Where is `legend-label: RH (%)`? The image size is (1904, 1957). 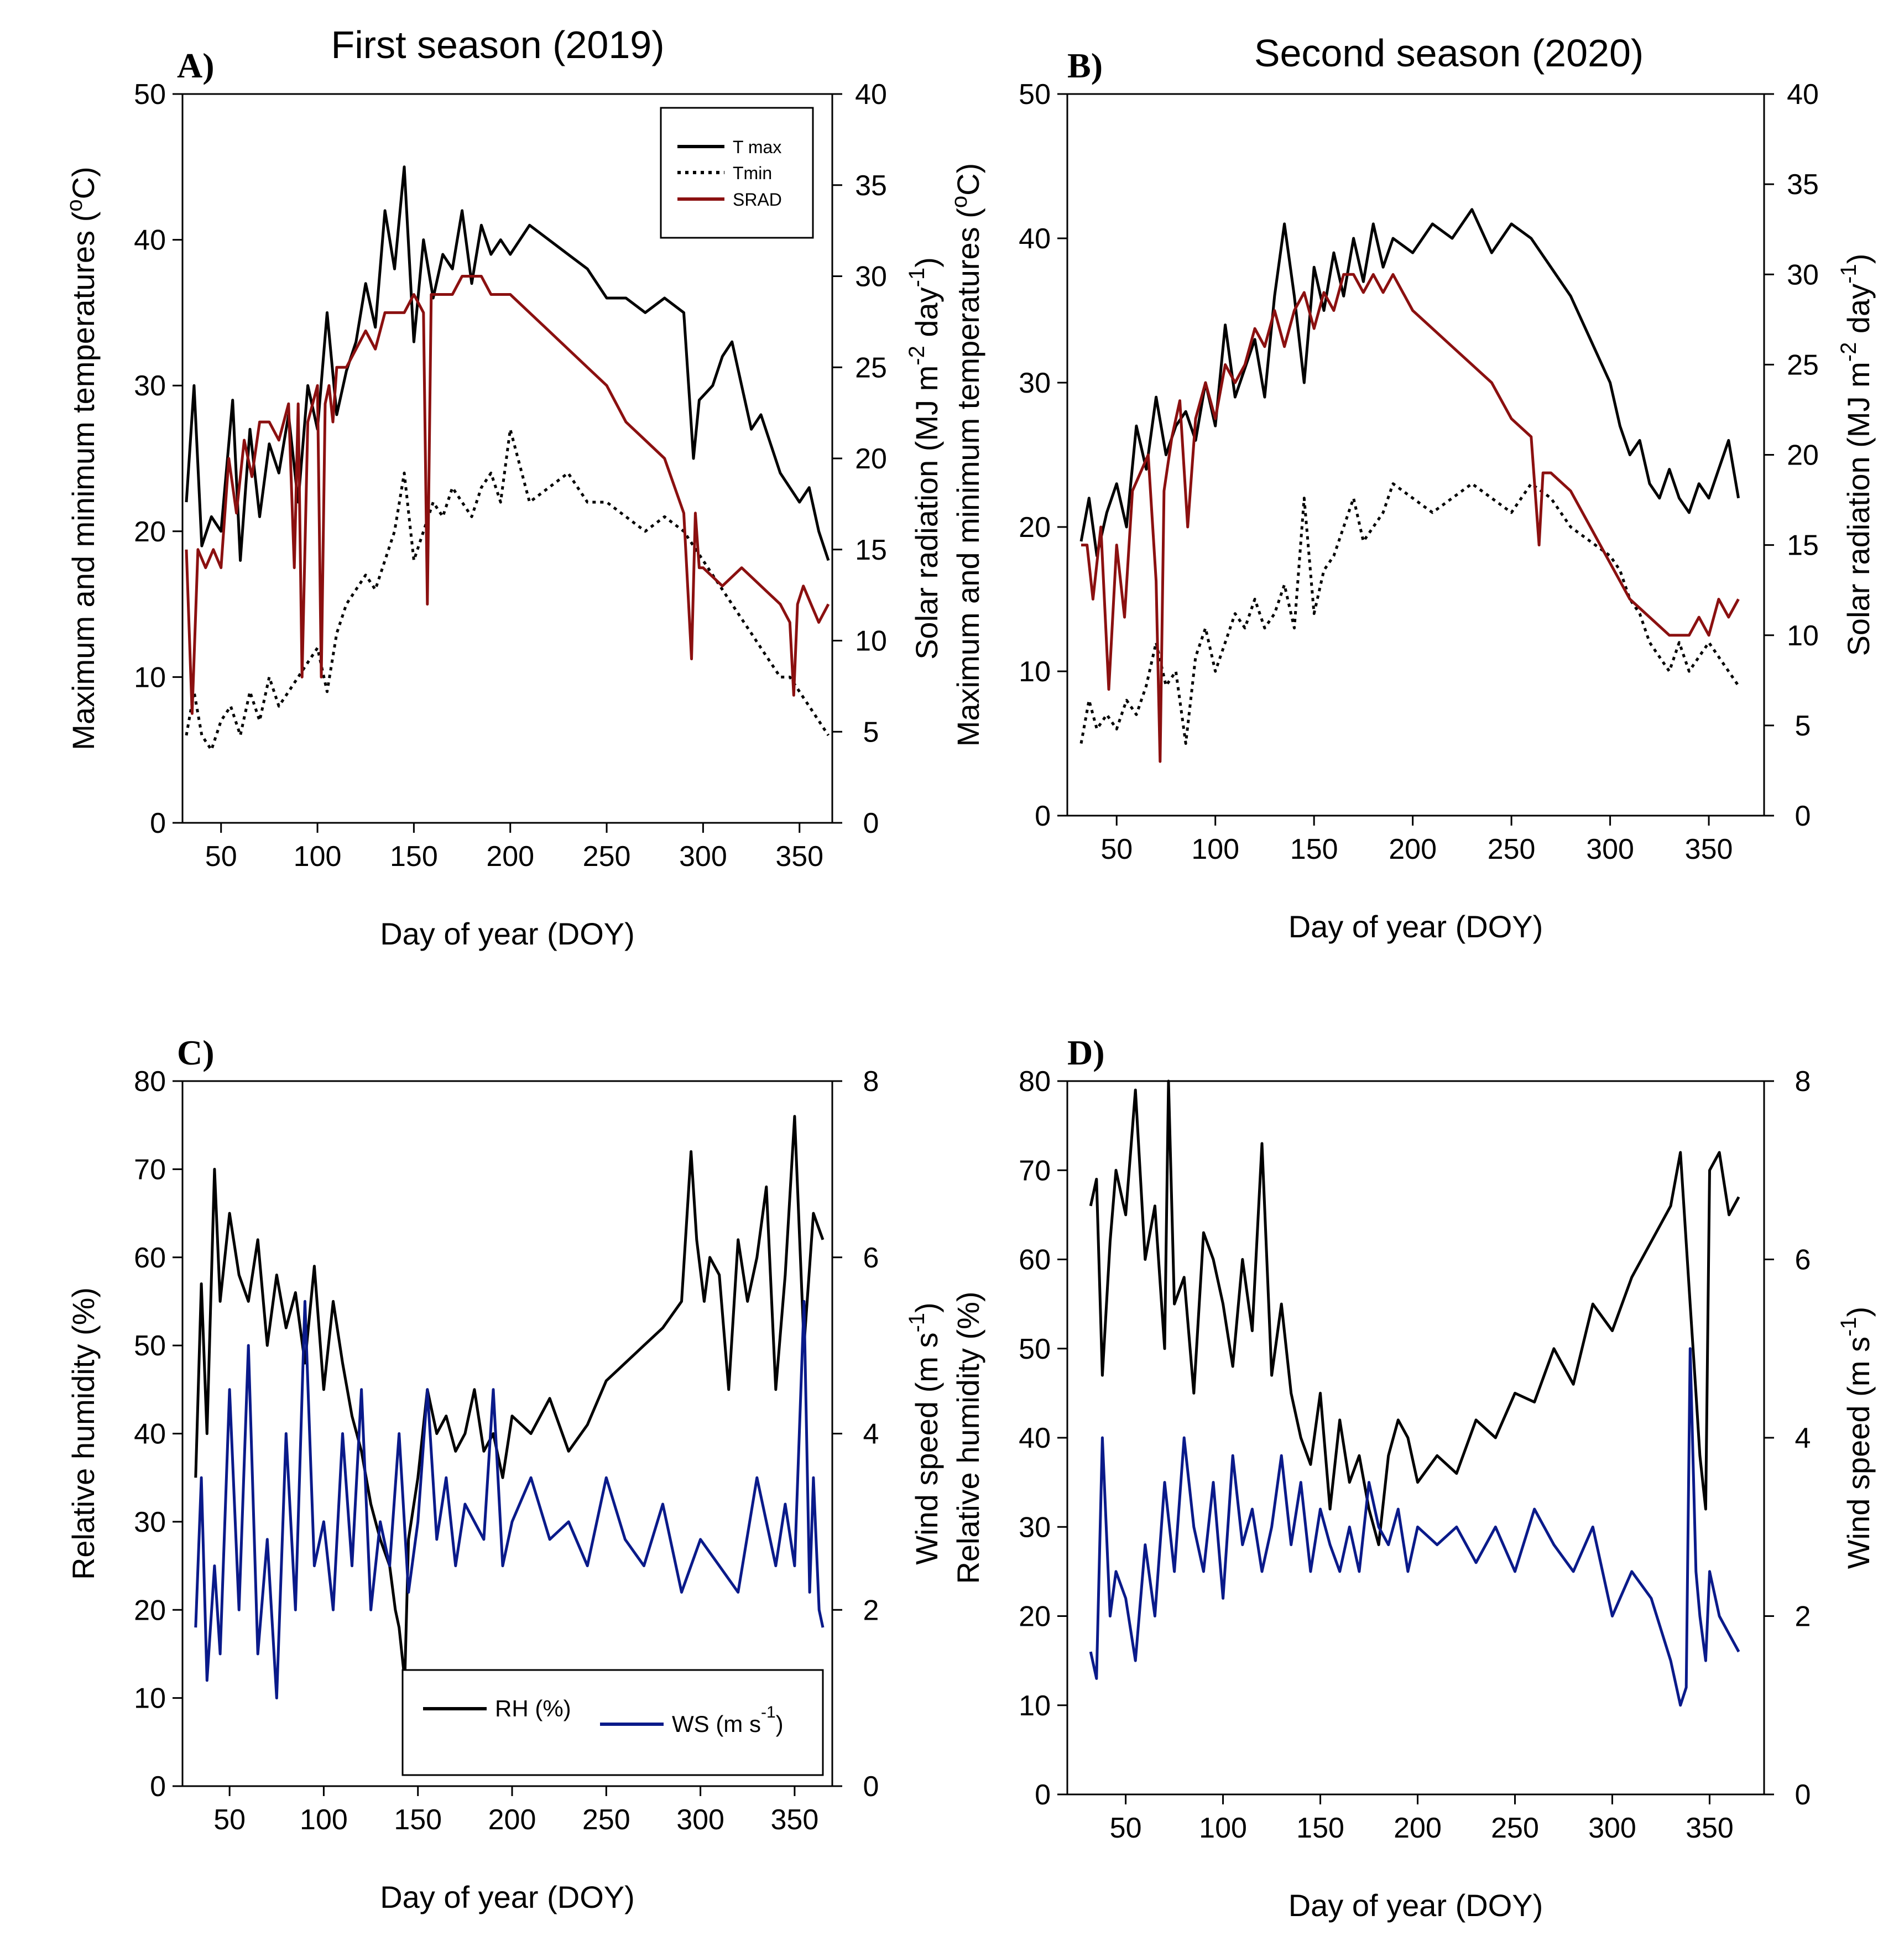
legend-label: RH (%) is located at coordinates (533, 1708).